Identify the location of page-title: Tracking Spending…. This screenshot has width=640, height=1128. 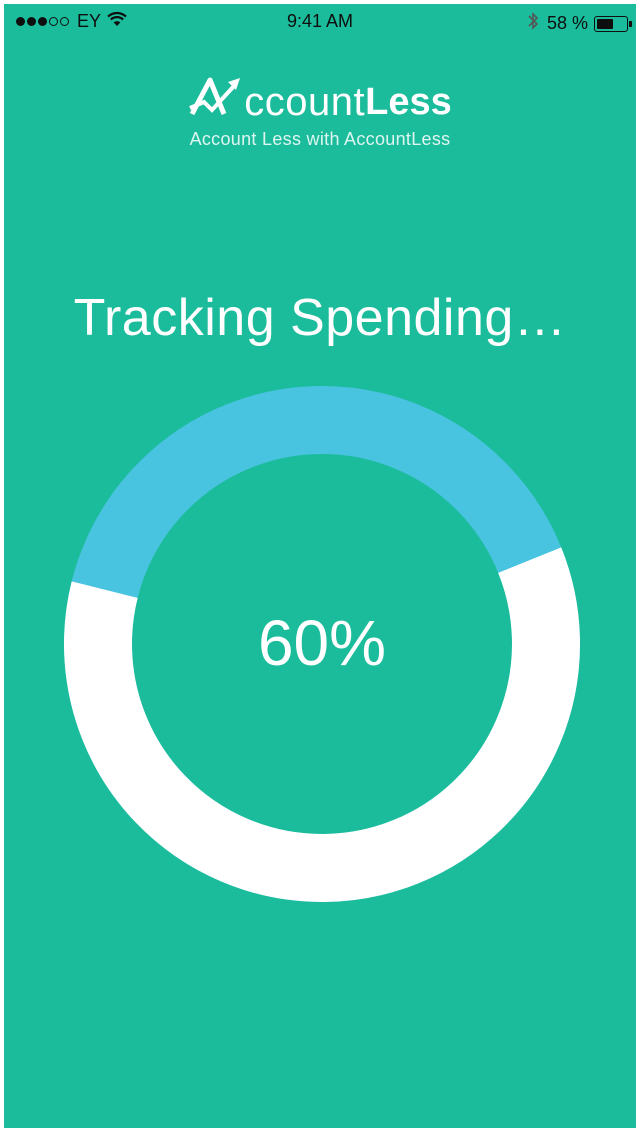
(320, 318).